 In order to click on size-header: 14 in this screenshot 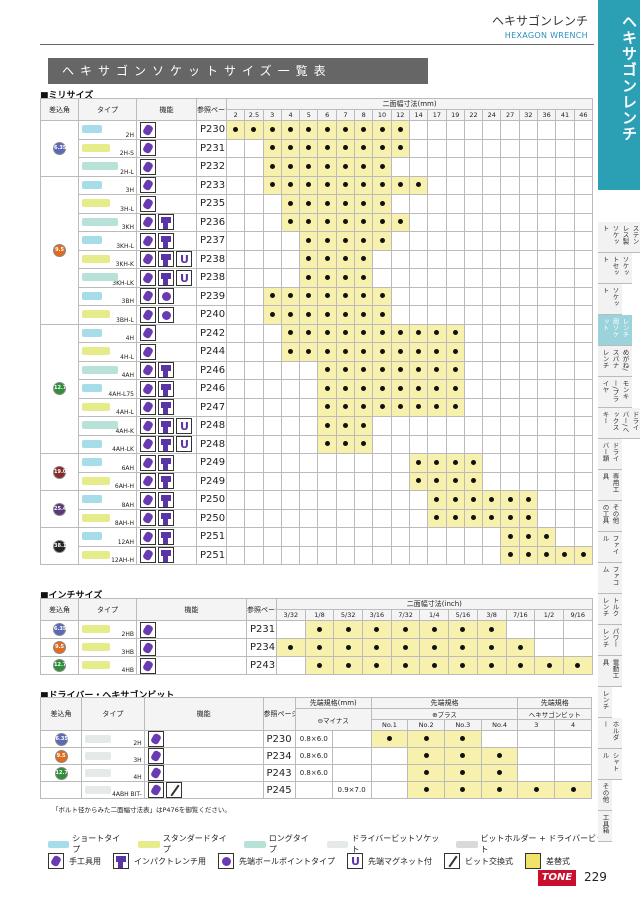, I will do `click(418, 115)`.